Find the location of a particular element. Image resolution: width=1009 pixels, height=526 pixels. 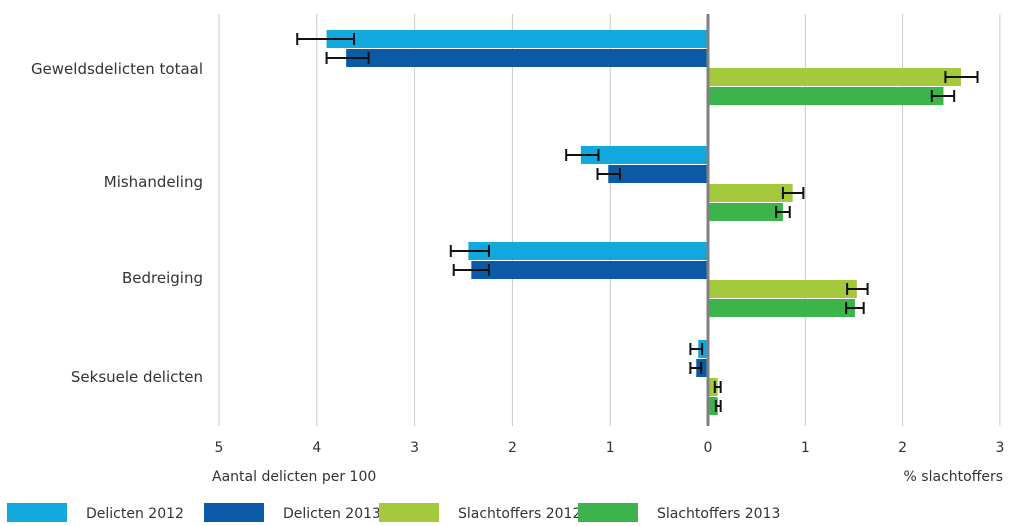

left-tick-label: 5 is located at coordinates (219, 448).